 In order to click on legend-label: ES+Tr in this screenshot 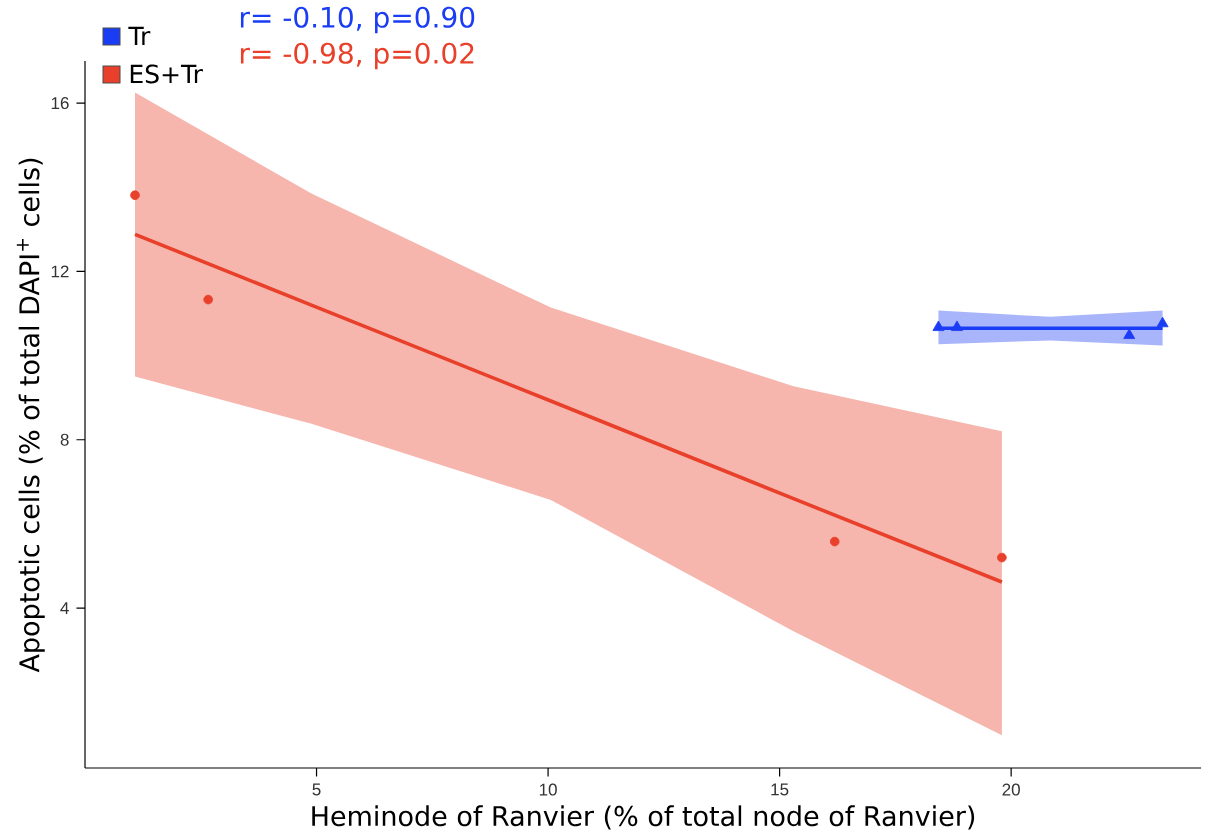, I will do `click(166, 74)`.